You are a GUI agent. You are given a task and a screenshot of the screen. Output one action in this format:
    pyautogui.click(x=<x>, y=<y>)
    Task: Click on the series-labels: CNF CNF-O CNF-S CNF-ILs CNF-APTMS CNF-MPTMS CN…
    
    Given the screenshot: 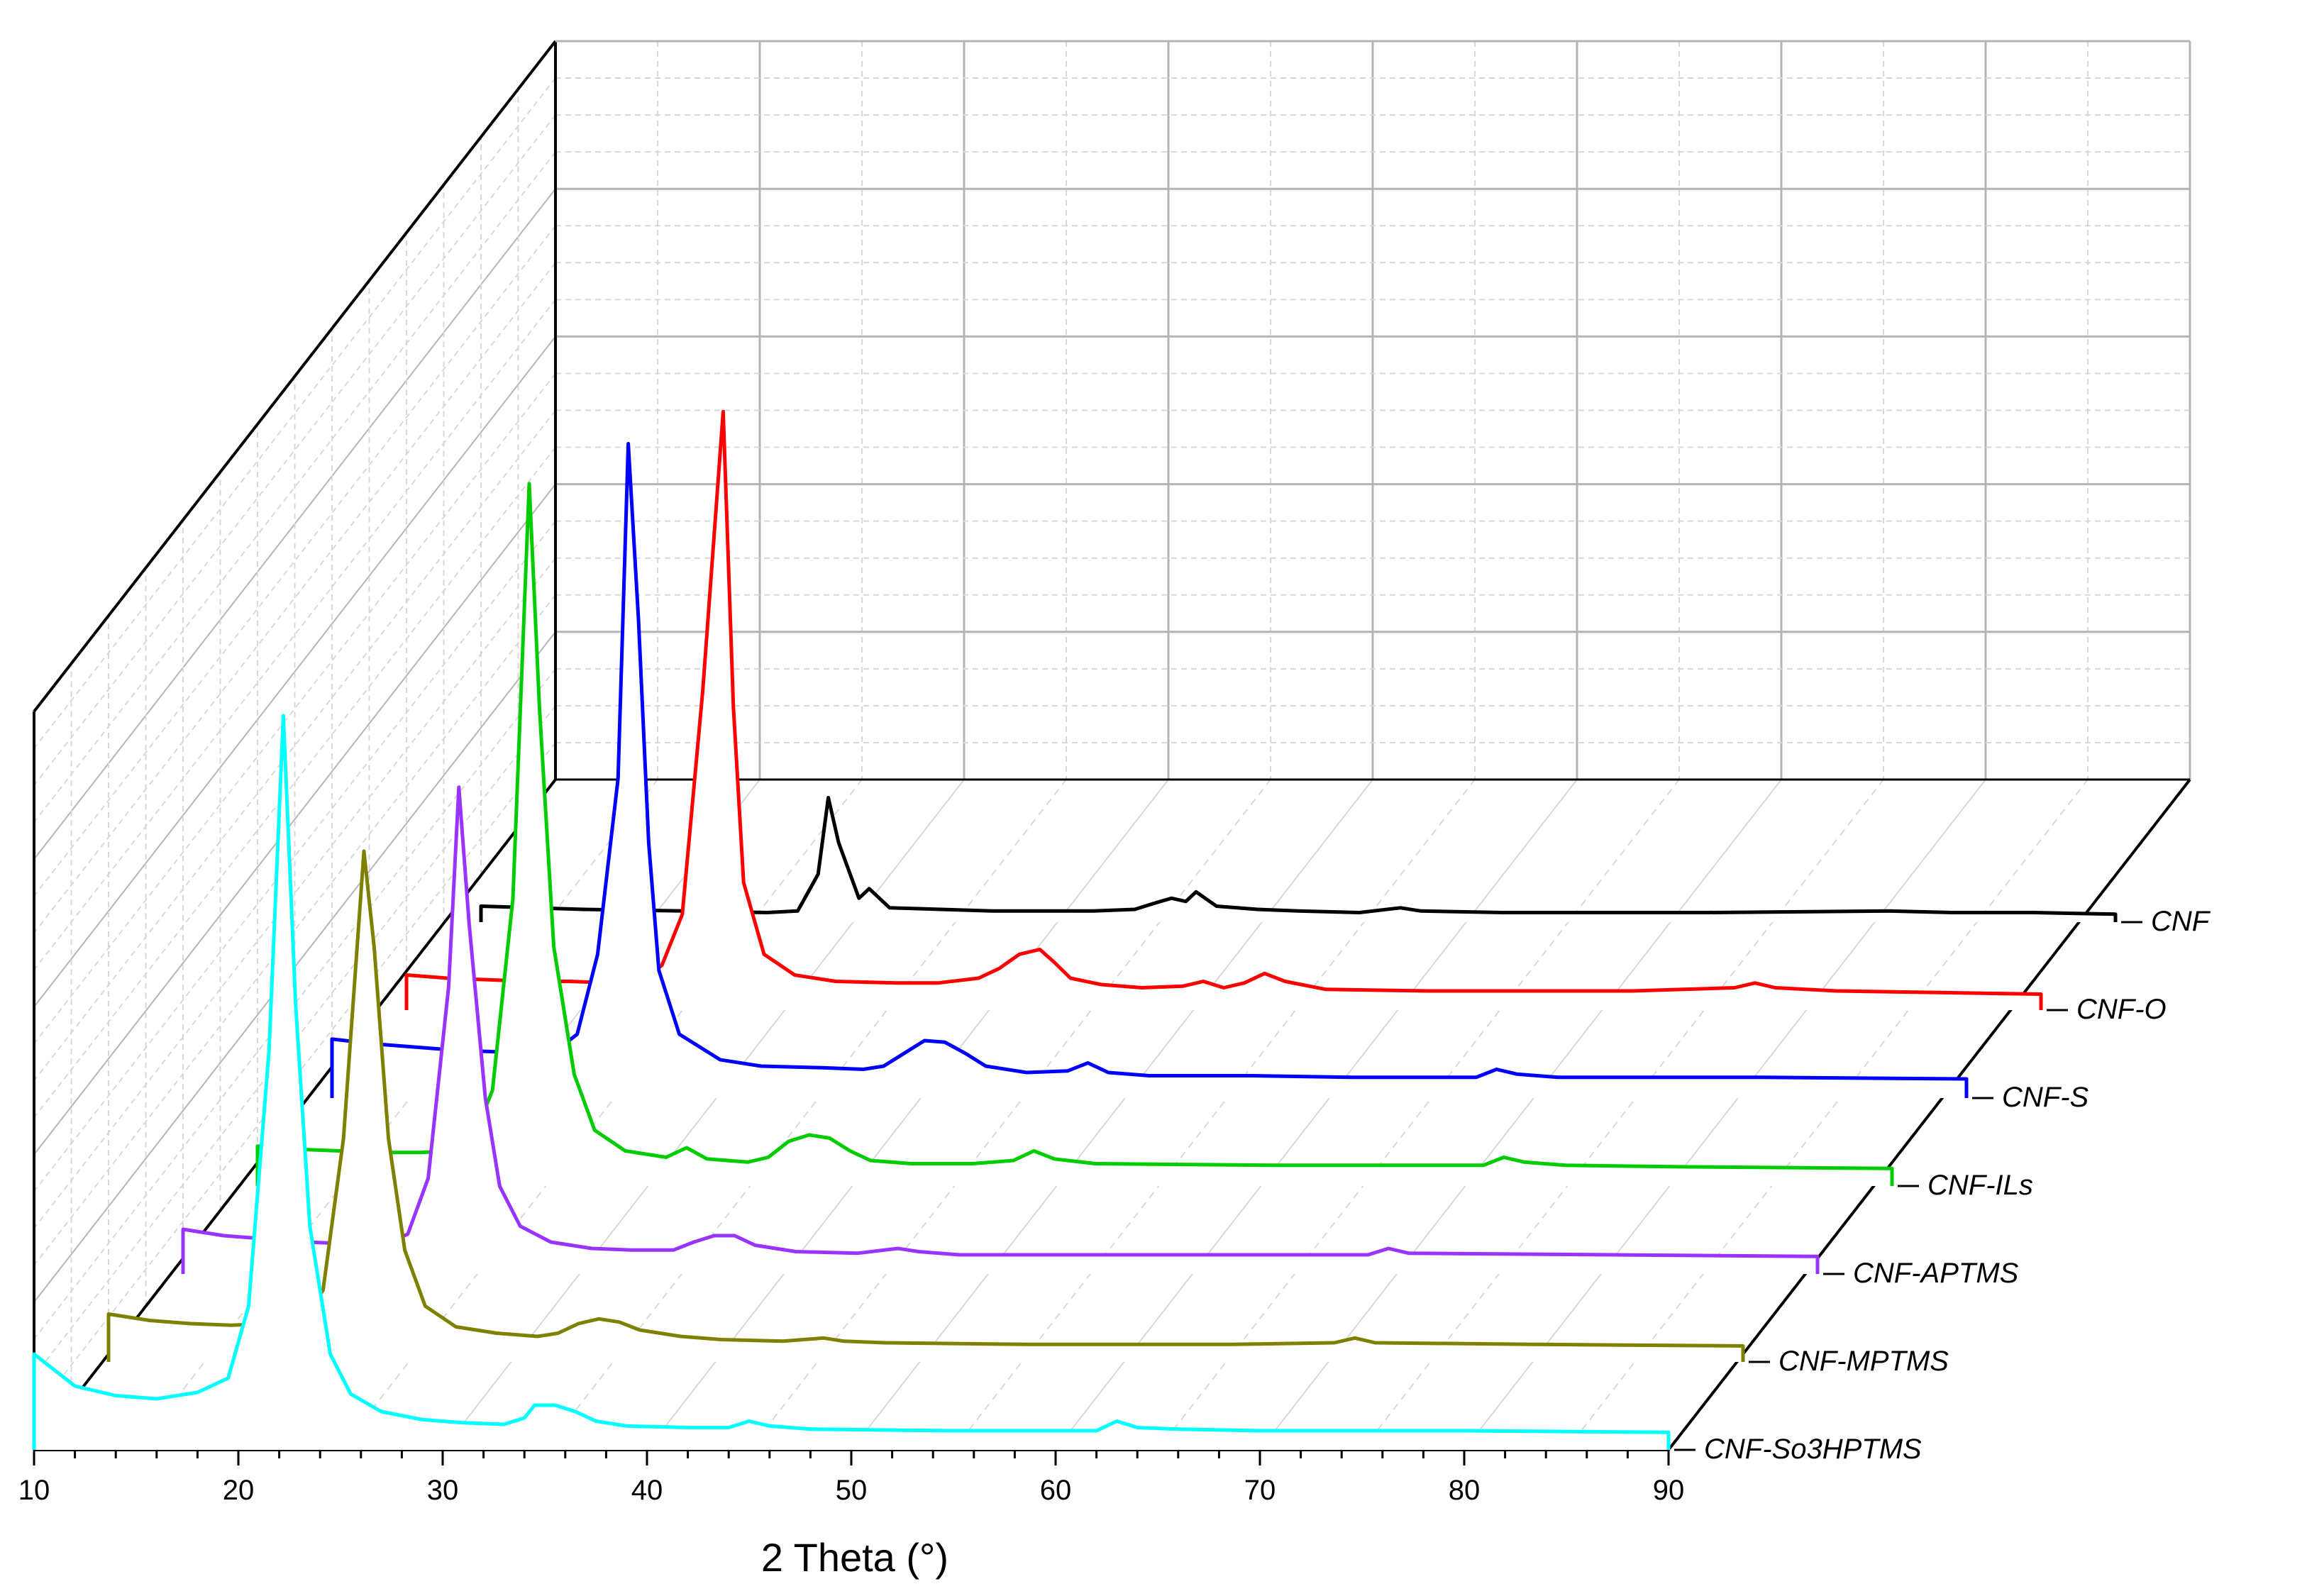 What is the action you would take?
    pyautogui.click(x=1942, y=1185)
    